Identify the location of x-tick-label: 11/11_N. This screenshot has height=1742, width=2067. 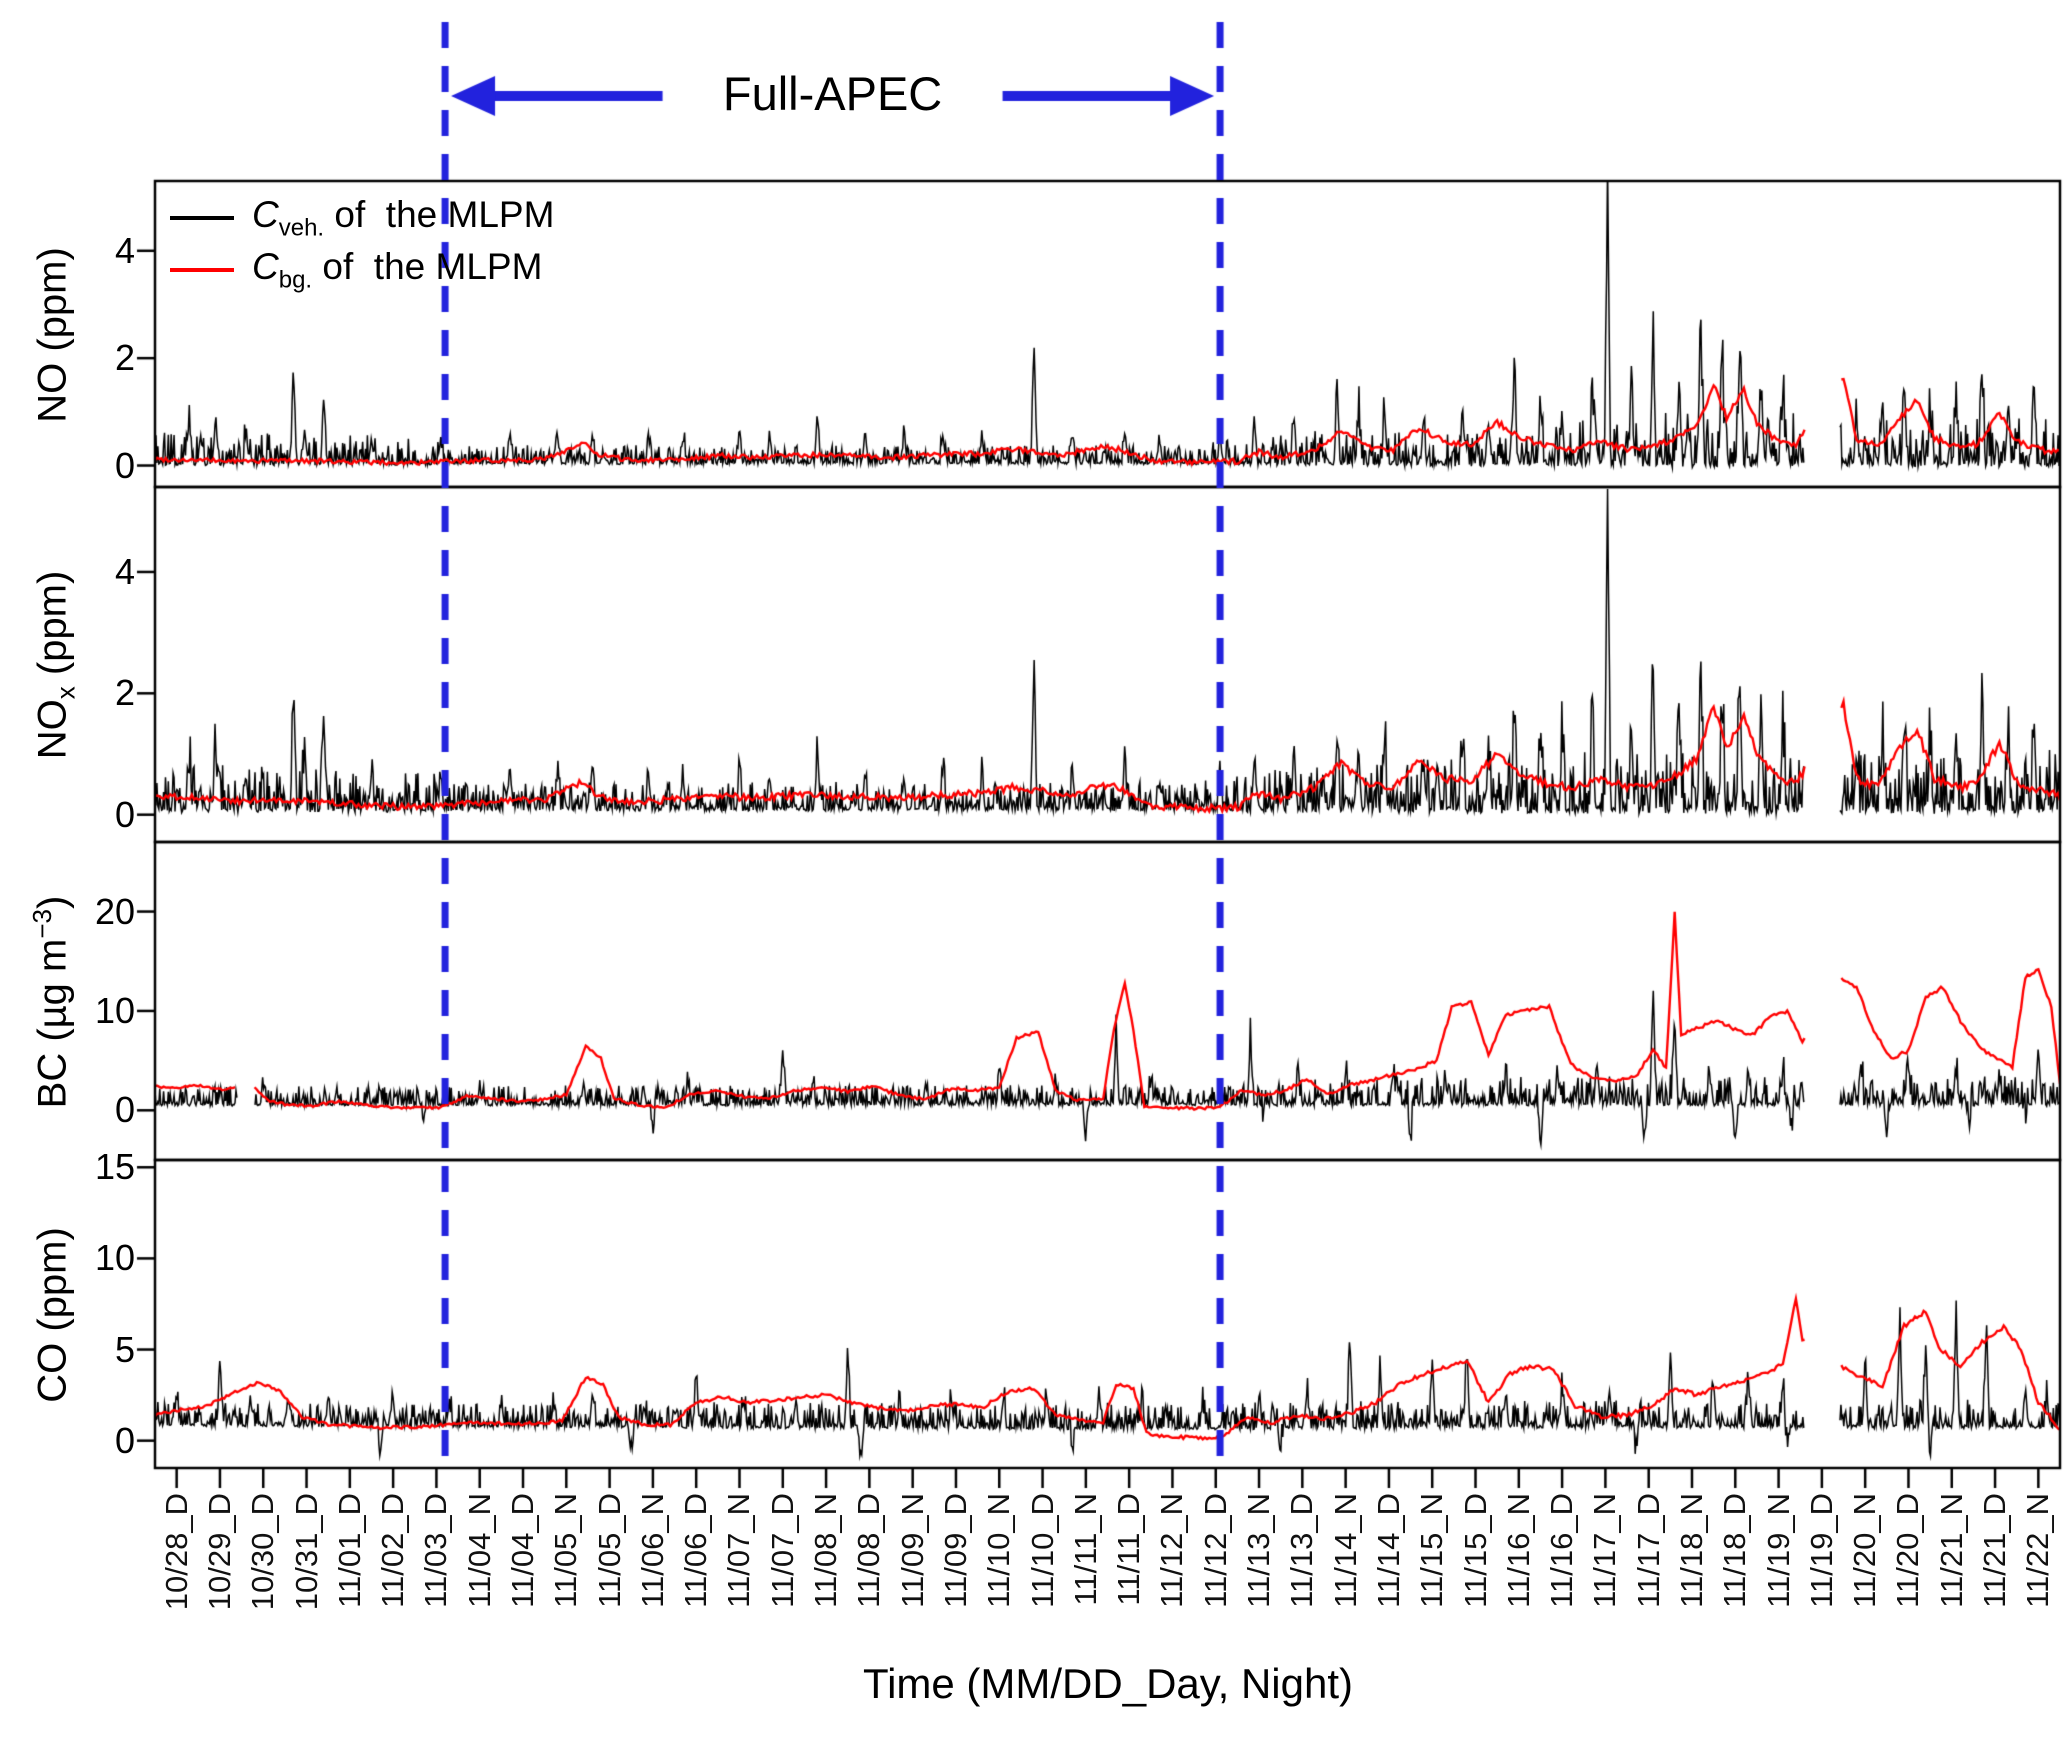
(1085, 1549).